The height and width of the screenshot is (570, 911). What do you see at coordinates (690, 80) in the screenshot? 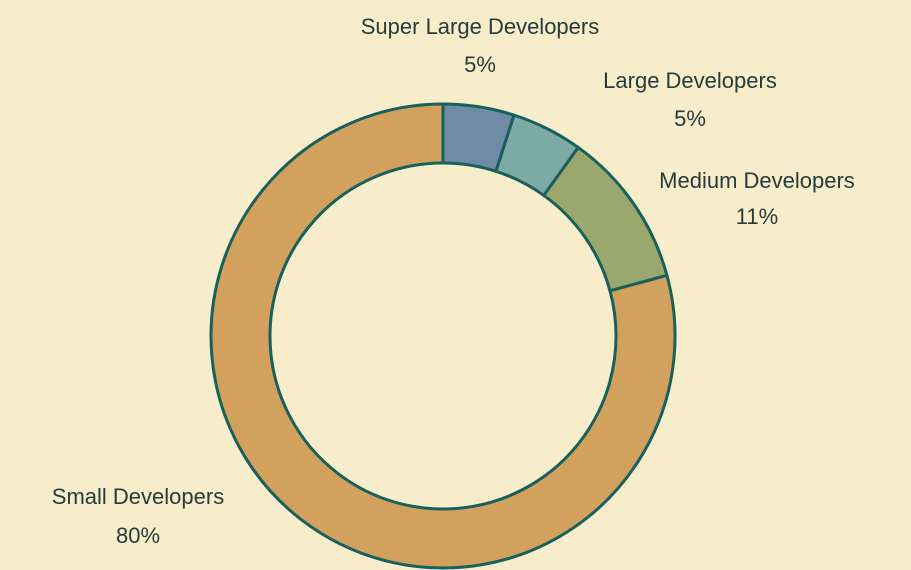
I see `category-label: Large Developers` at bounding box center [690, 80].